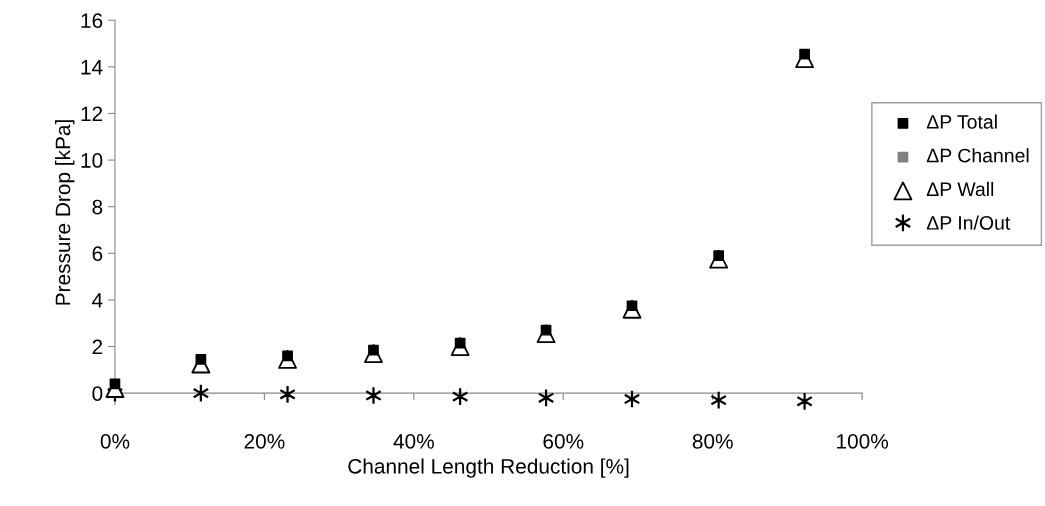 This screenshot has width=1045, height=506. What do you see at coordinates (563, 441) in the screenshot?
I see `x-tick-label: 60%` at bounding box center [563, 441].